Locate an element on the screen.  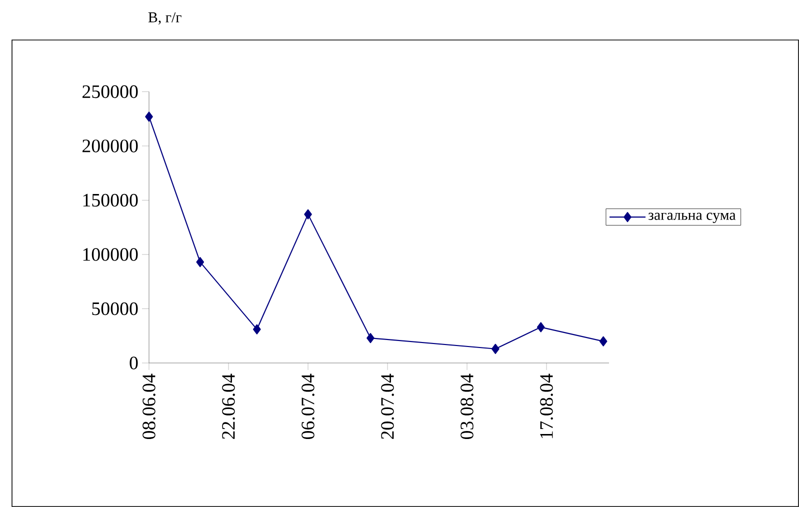
y-tick-label: 150000 is located at coordinates (110, 200).